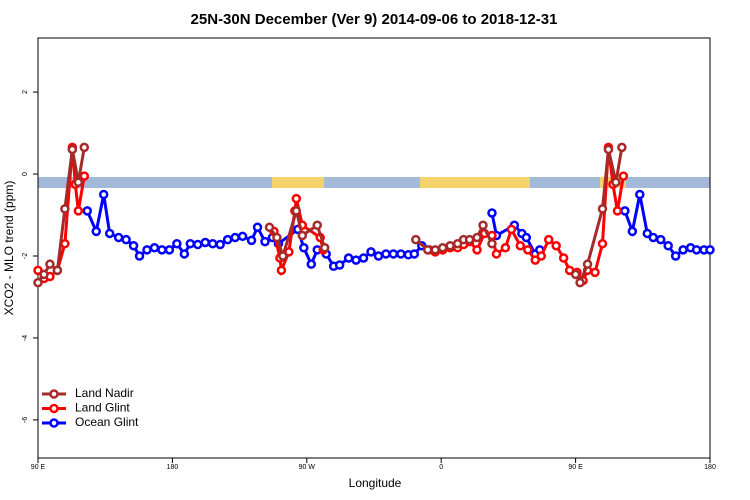 The height and width of the screenshot is (500, 750). What do you see at coordinates (374, 182) in the screenshot?
I see `ocean-band` at bounding box center [374, 182].